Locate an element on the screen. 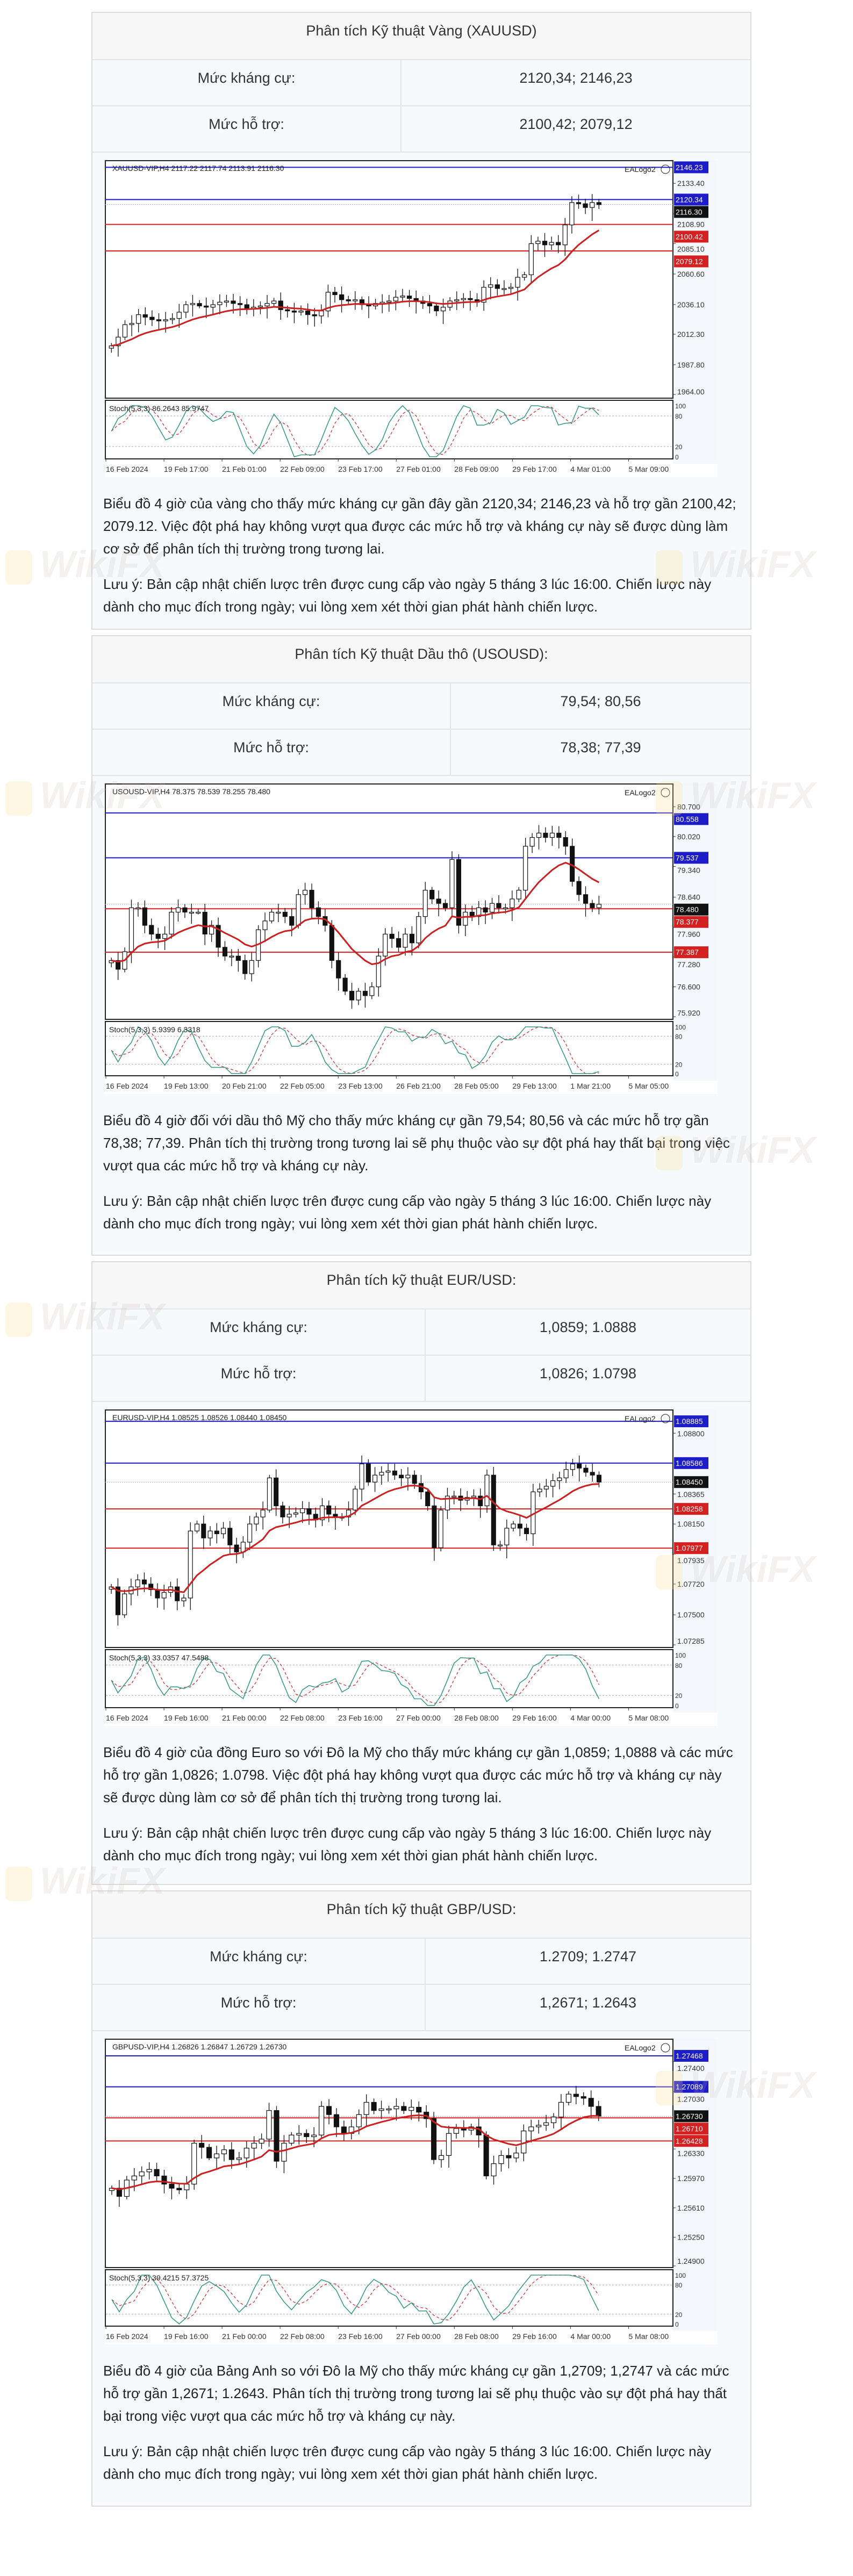  y-tick-label: 76.600 is located at coordinates (688, 987).